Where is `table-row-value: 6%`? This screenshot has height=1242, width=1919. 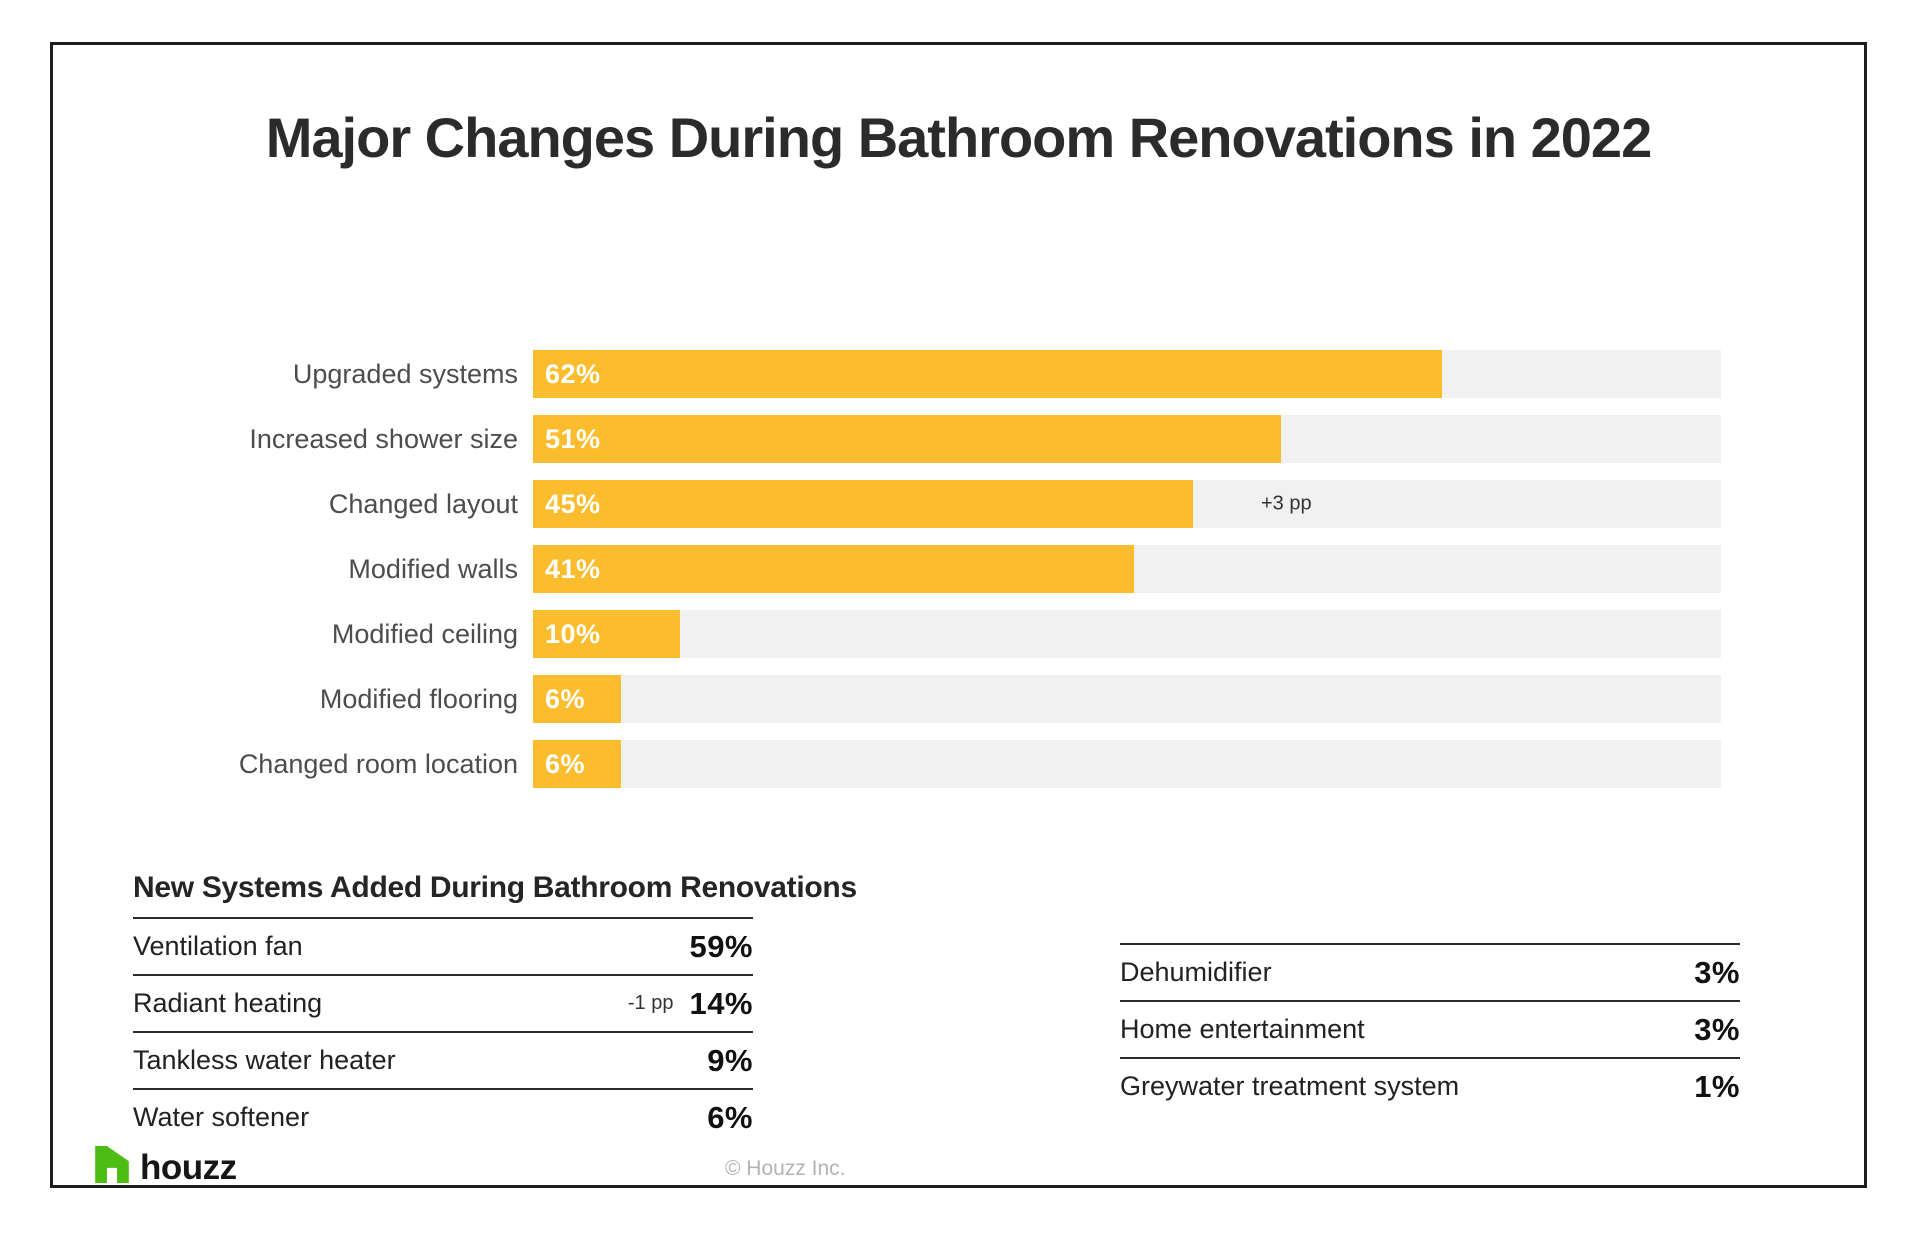 table-row-value: 6% is located at coordinates (730, 1117).